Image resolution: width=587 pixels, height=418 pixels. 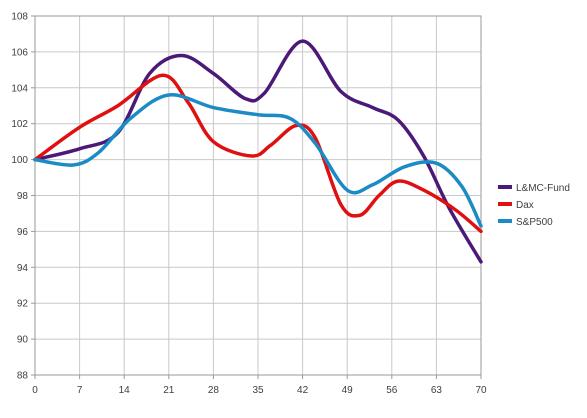 What do you see at coordinates (23, 340) in the screenshot?
I see `y-tick-label: 90` at bounding box center [23, 340].